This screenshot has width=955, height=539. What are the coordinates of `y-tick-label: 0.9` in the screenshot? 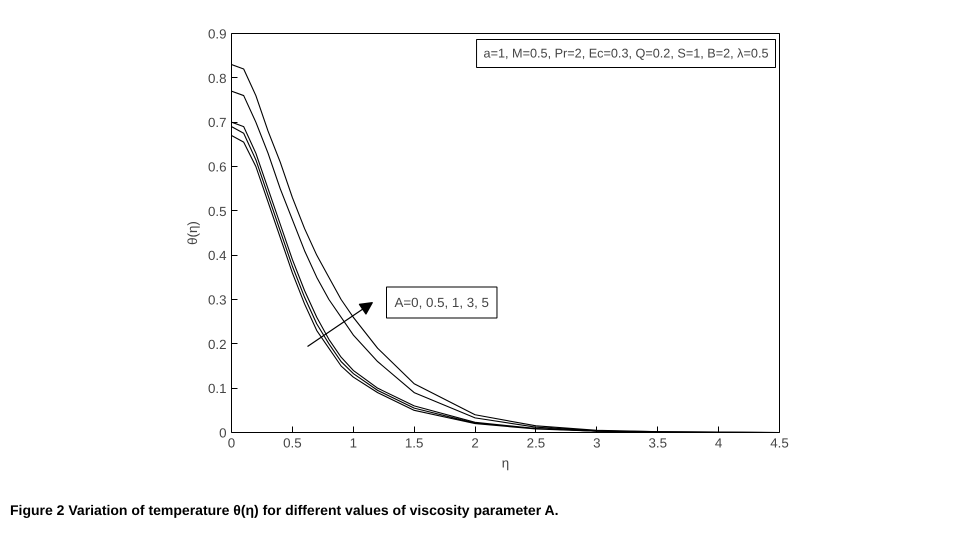 It's located at (217, 34).